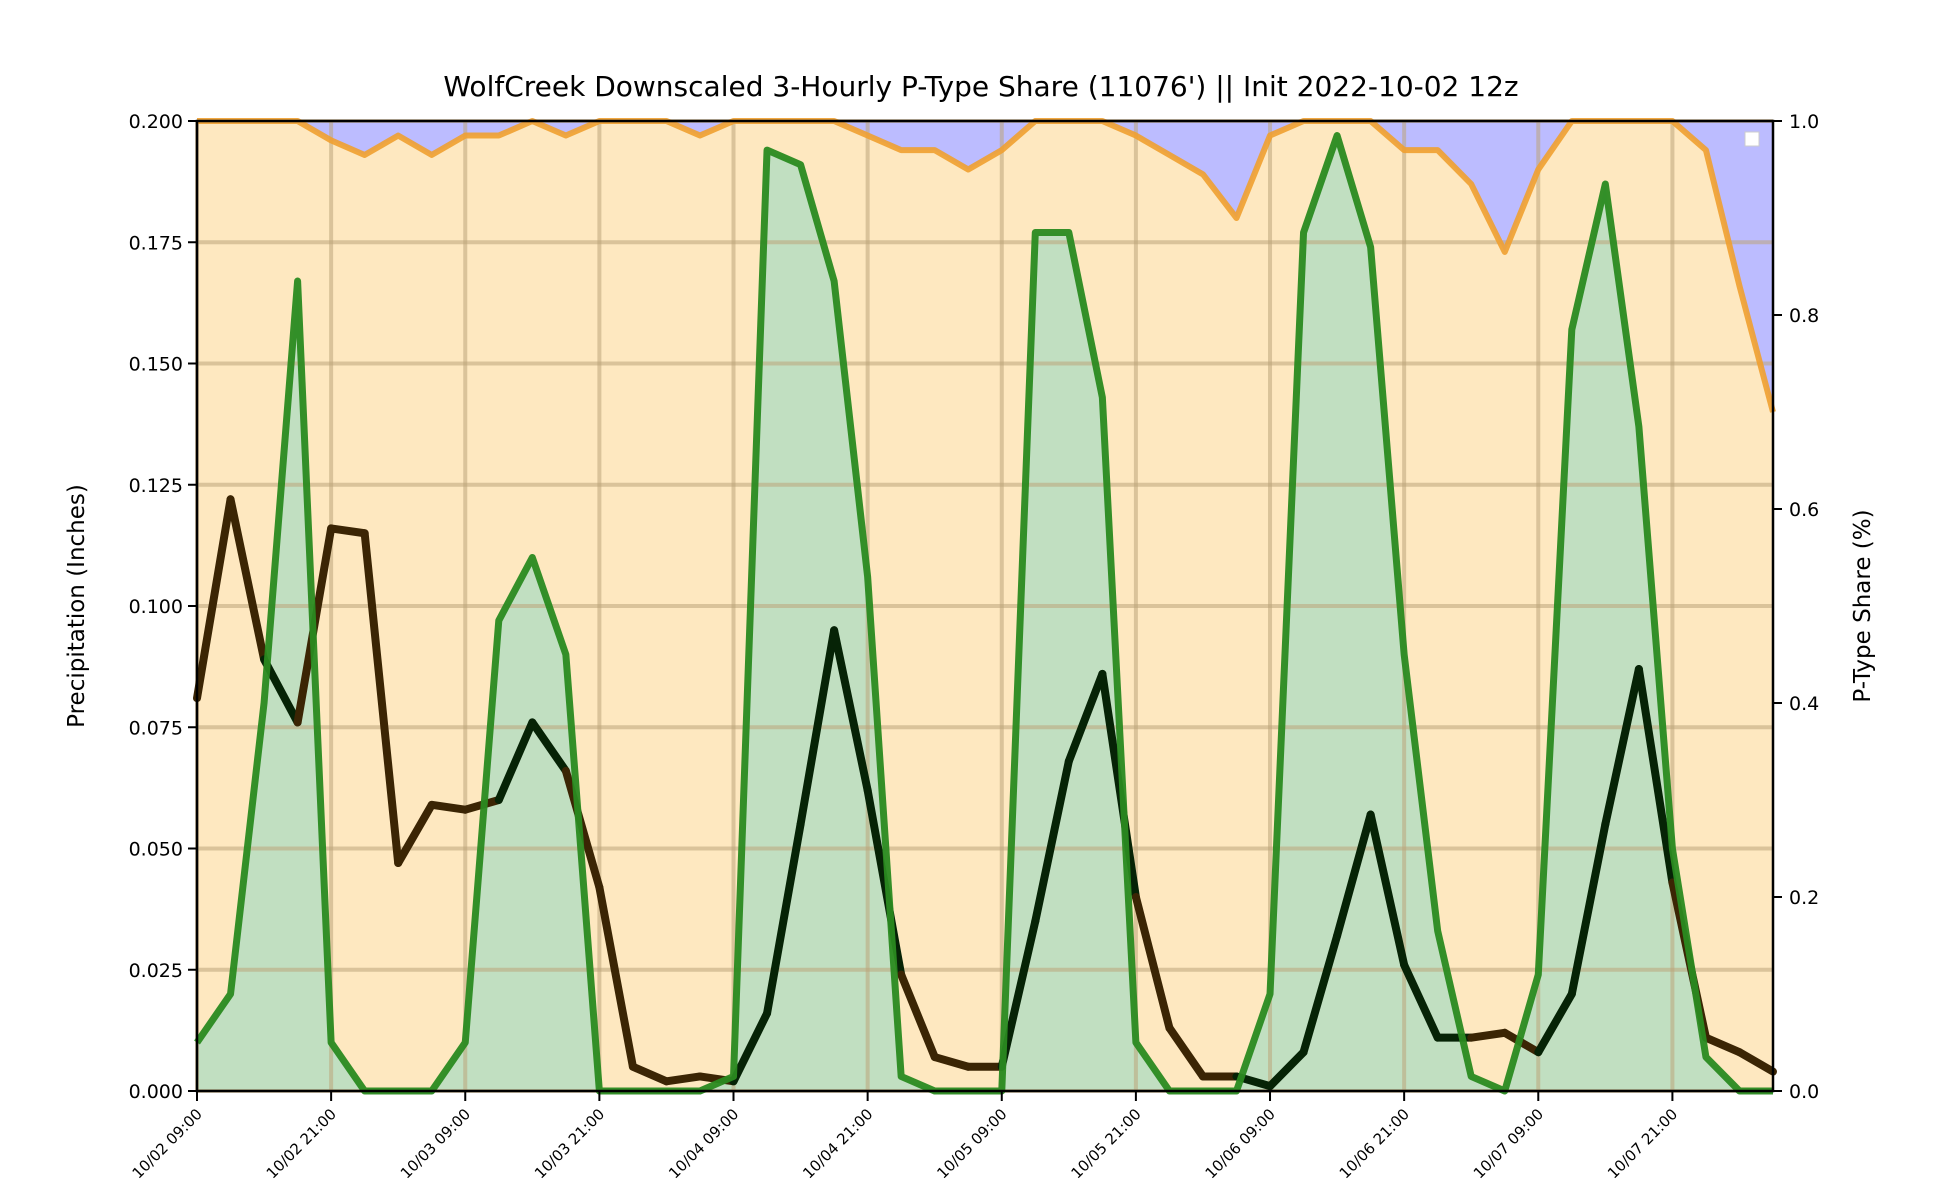 This screenshot has width=1950, height=1200. I want to click on x-tick-label: 10/06 09:00, so click(1240, 1143).